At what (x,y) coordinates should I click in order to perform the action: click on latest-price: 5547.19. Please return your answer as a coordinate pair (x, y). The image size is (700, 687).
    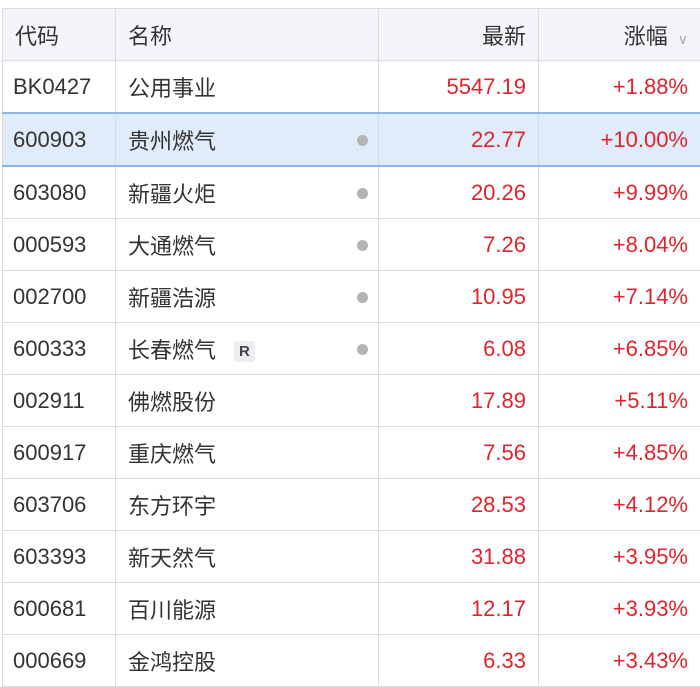
    Looking at the image, I should click on (459, 87).